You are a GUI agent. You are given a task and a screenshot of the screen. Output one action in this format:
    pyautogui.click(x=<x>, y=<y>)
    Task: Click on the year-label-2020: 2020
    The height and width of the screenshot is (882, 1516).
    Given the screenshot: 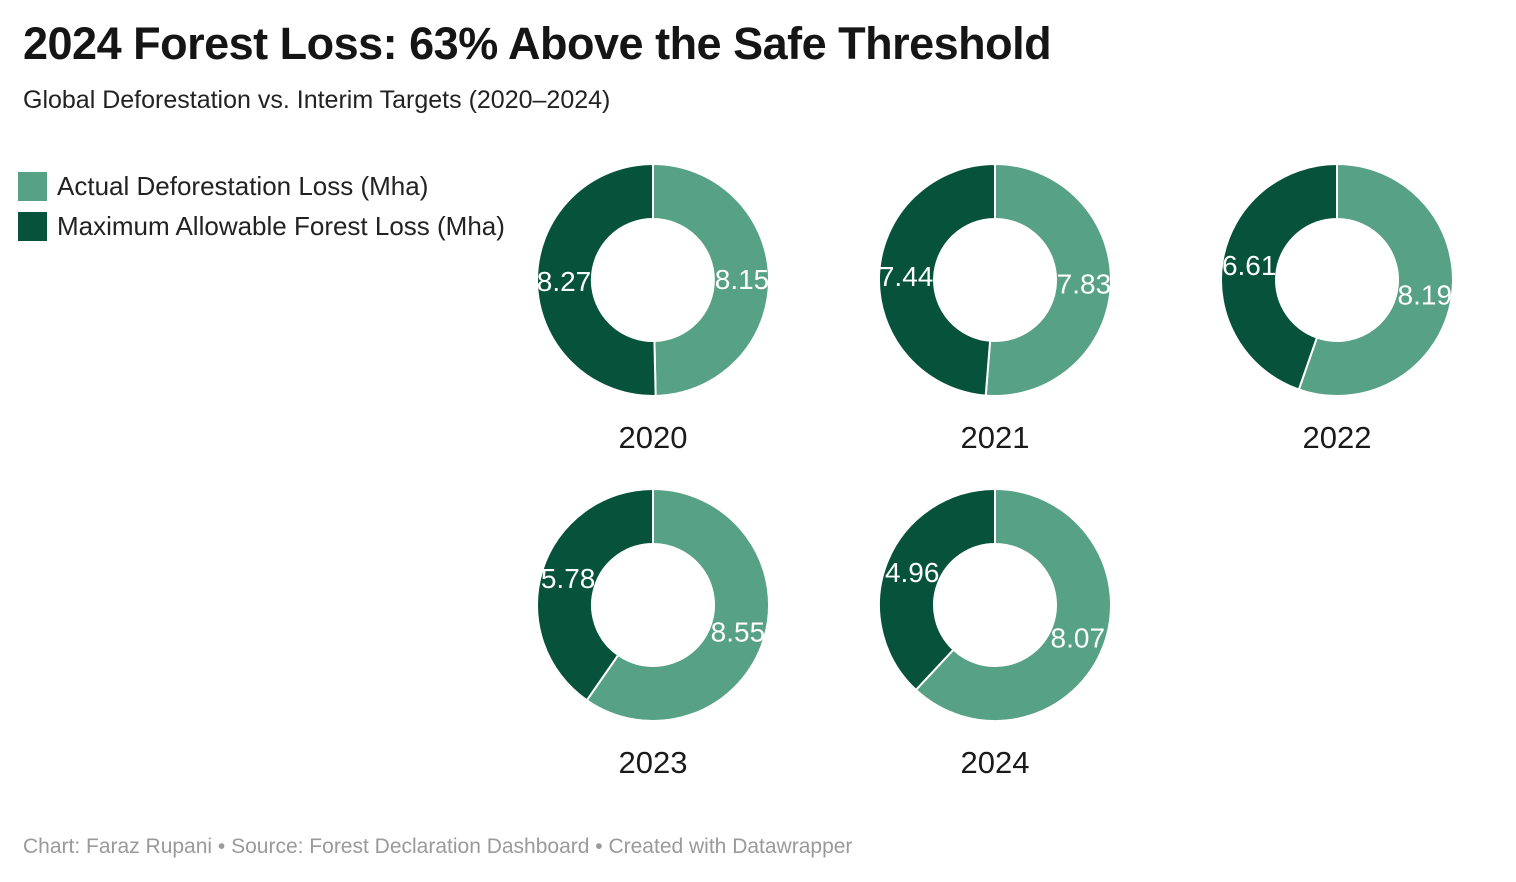 What is the action you would take?
    pyautogui.click(x=653, y=437)
    